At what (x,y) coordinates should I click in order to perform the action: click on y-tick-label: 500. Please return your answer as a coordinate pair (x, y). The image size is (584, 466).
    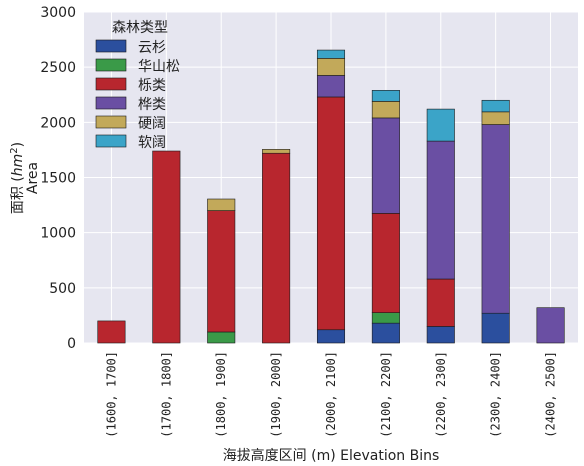
    Looking at the image, I should click on (62, 289).